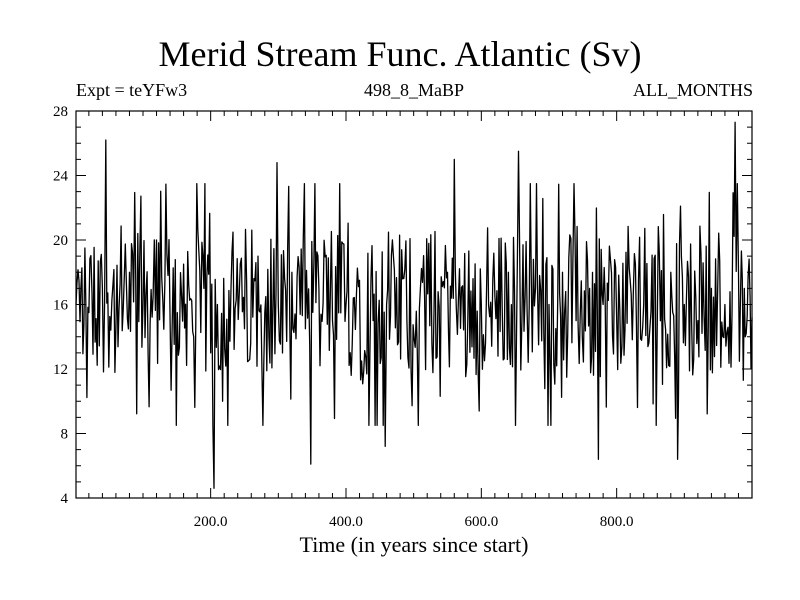 The width and height of the screenshot is (800, 600). Describe the element at coordinates (617, 522) in the screenshot. I see `x-tick-label: 800.0` at that location.